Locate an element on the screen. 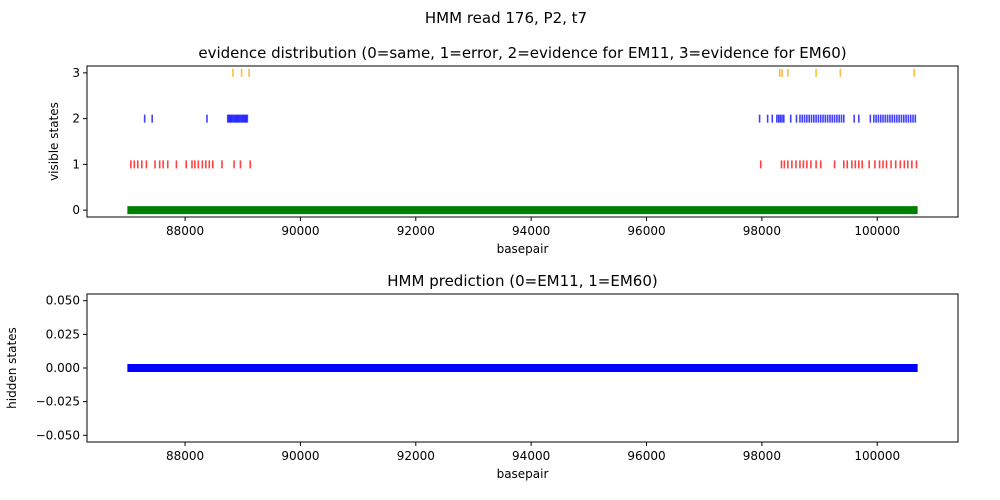 The image size is (1000, 500). y-tick-label: 3 is located at coordinates (76, 73).